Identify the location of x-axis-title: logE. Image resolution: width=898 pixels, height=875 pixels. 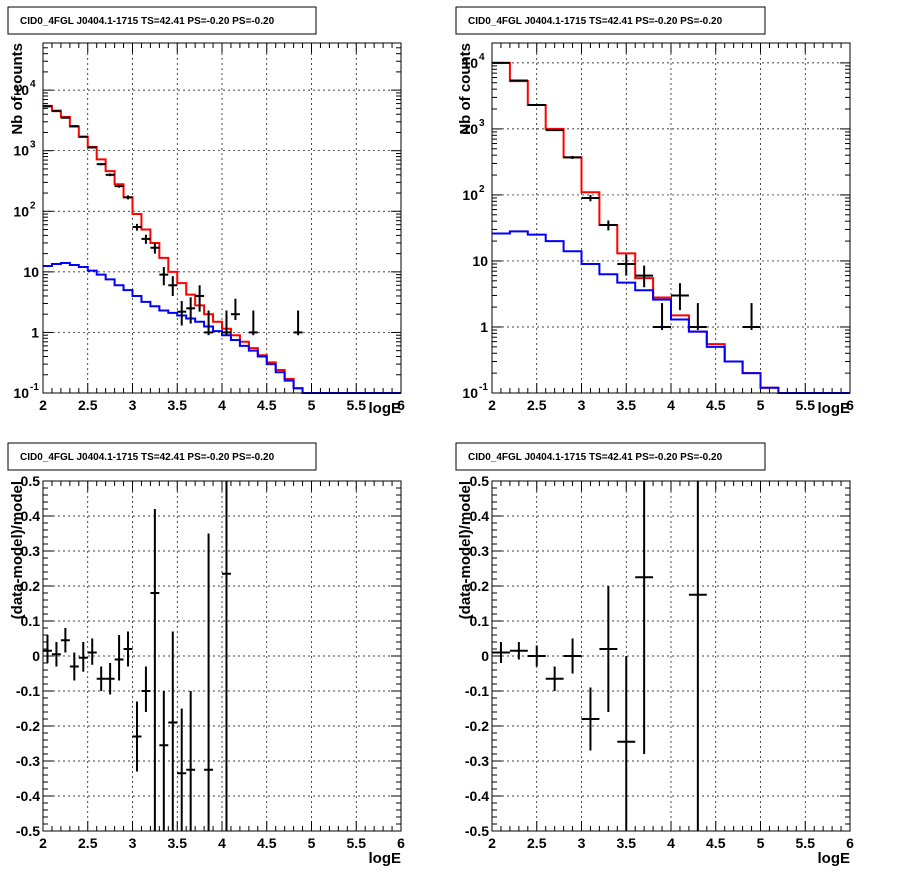
(834, 408).